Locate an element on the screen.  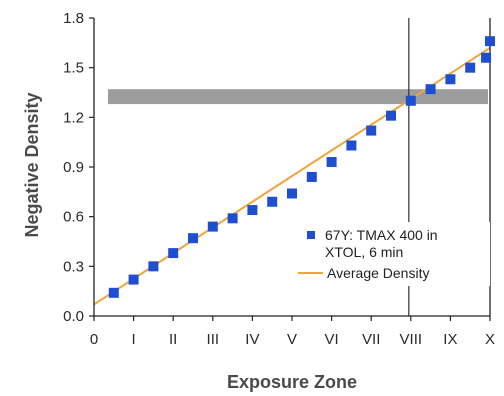
x-tick-label: III is located at coordinates (213, 339).